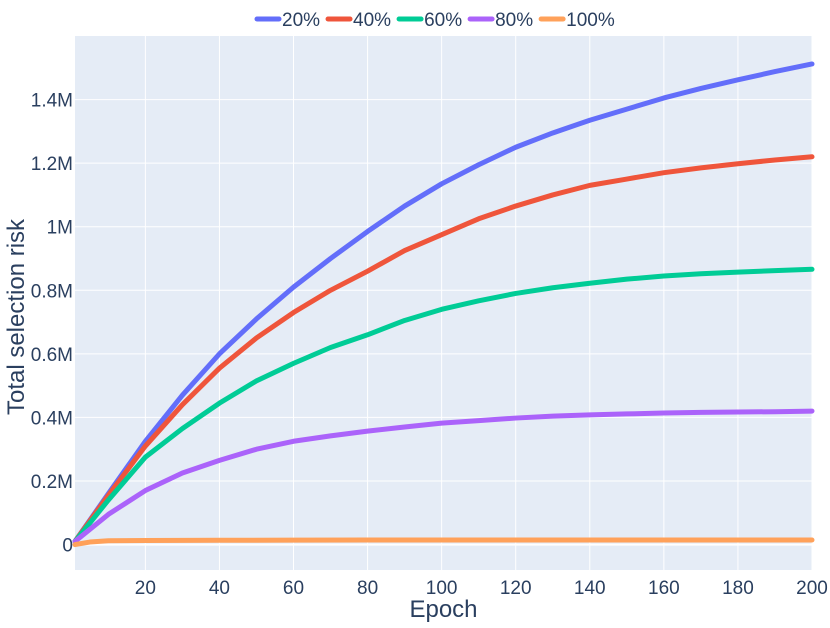 The image size is (830, 628). Describe the element at coordinates (372, 20) in the screenshot. I see `legend-label: 40%` at that location.